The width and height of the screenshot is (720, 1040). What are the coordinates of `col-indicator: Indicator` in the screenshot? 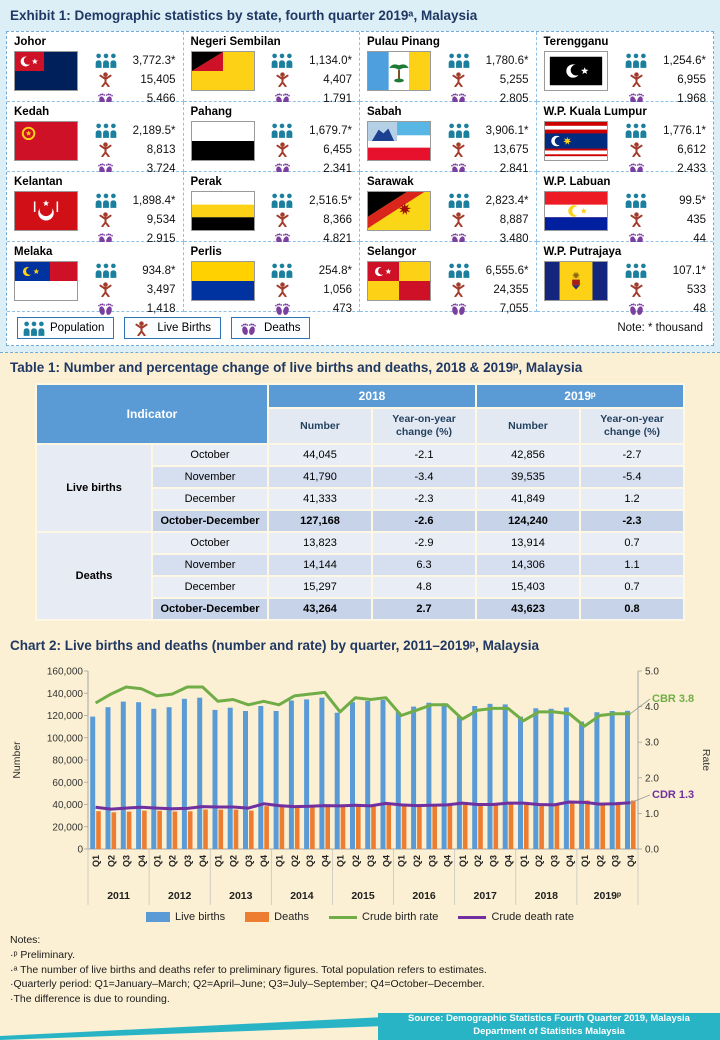 It's located at (152, 414).